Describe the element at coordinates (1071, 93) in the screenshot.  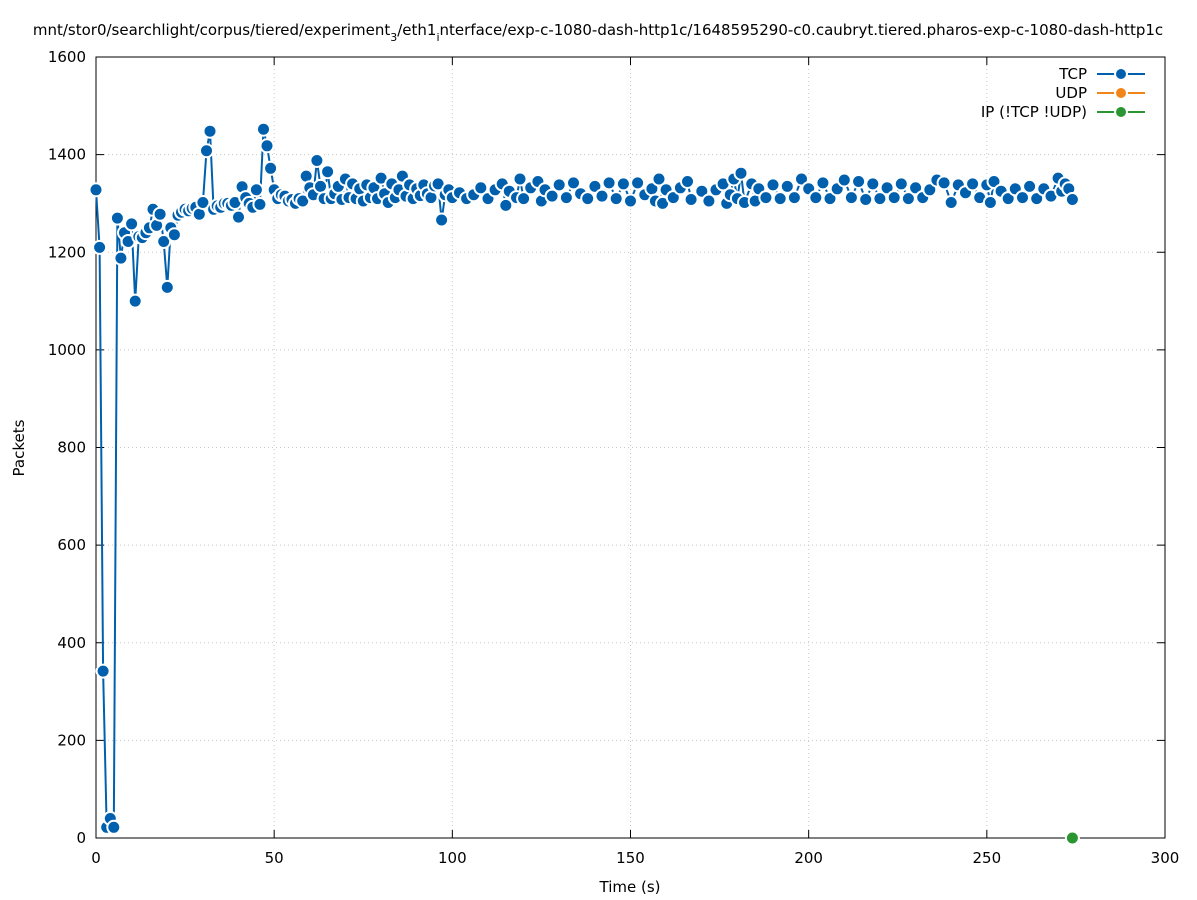
I see `legend-label: UDP` at that location.